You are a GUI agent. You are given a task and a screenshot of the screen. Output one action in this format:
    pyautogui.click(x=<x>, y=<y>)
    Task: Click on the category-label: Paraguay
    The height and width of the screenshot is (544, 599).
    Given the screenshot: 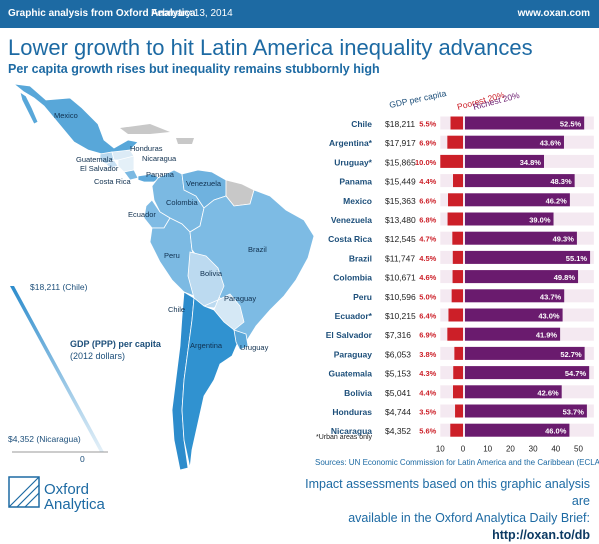 What is the action you would take?
    pyautogui.click(x=353, y=354)
    